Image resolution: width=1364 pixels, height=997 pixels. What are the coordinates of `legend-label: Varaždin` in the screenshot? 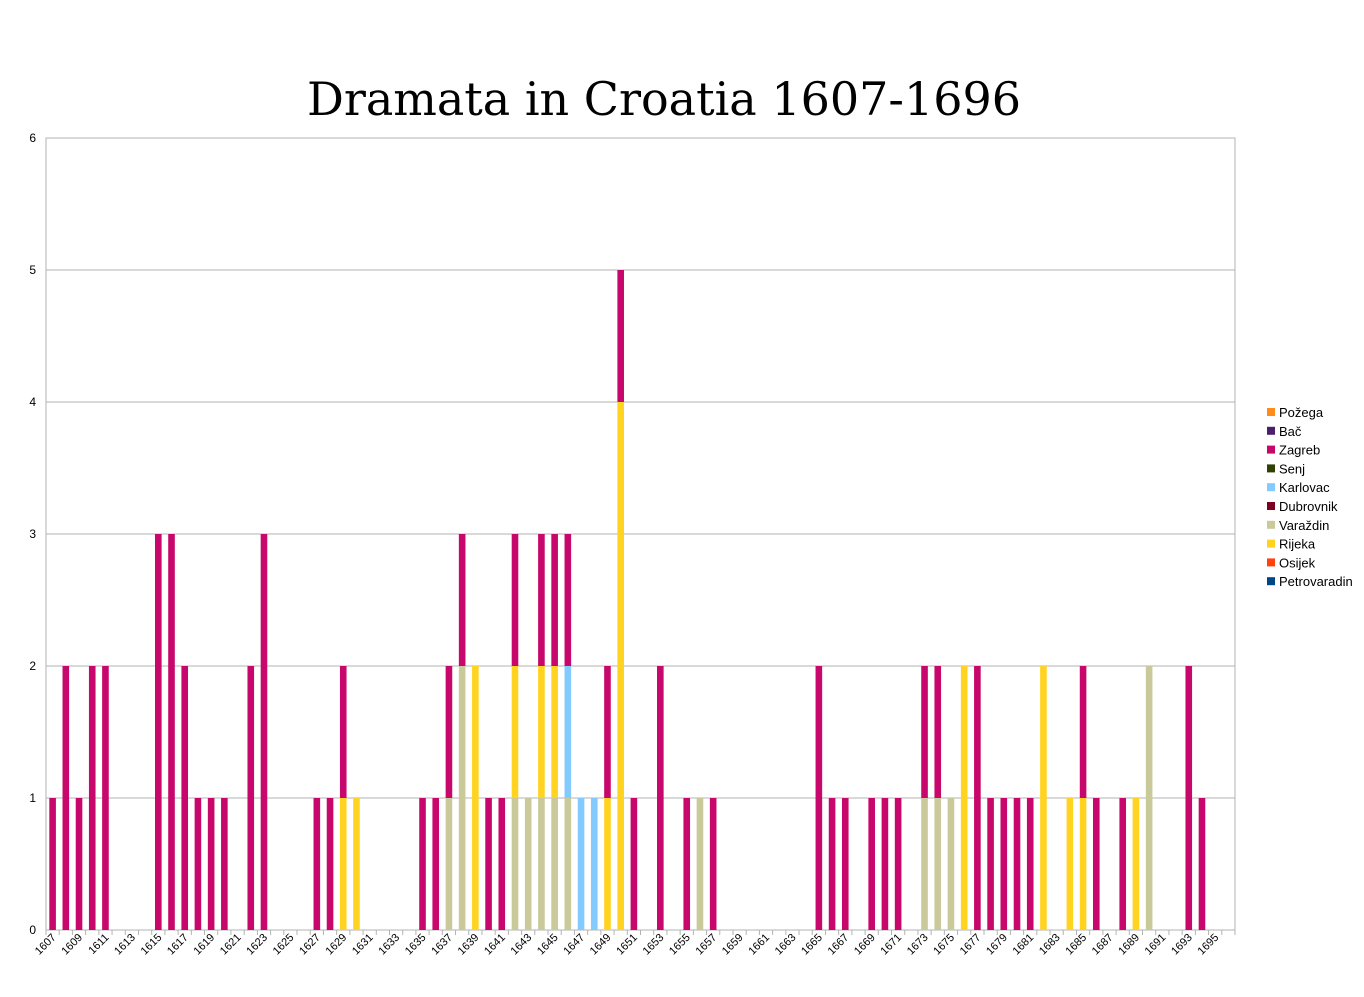 It's located at (1304, 525).